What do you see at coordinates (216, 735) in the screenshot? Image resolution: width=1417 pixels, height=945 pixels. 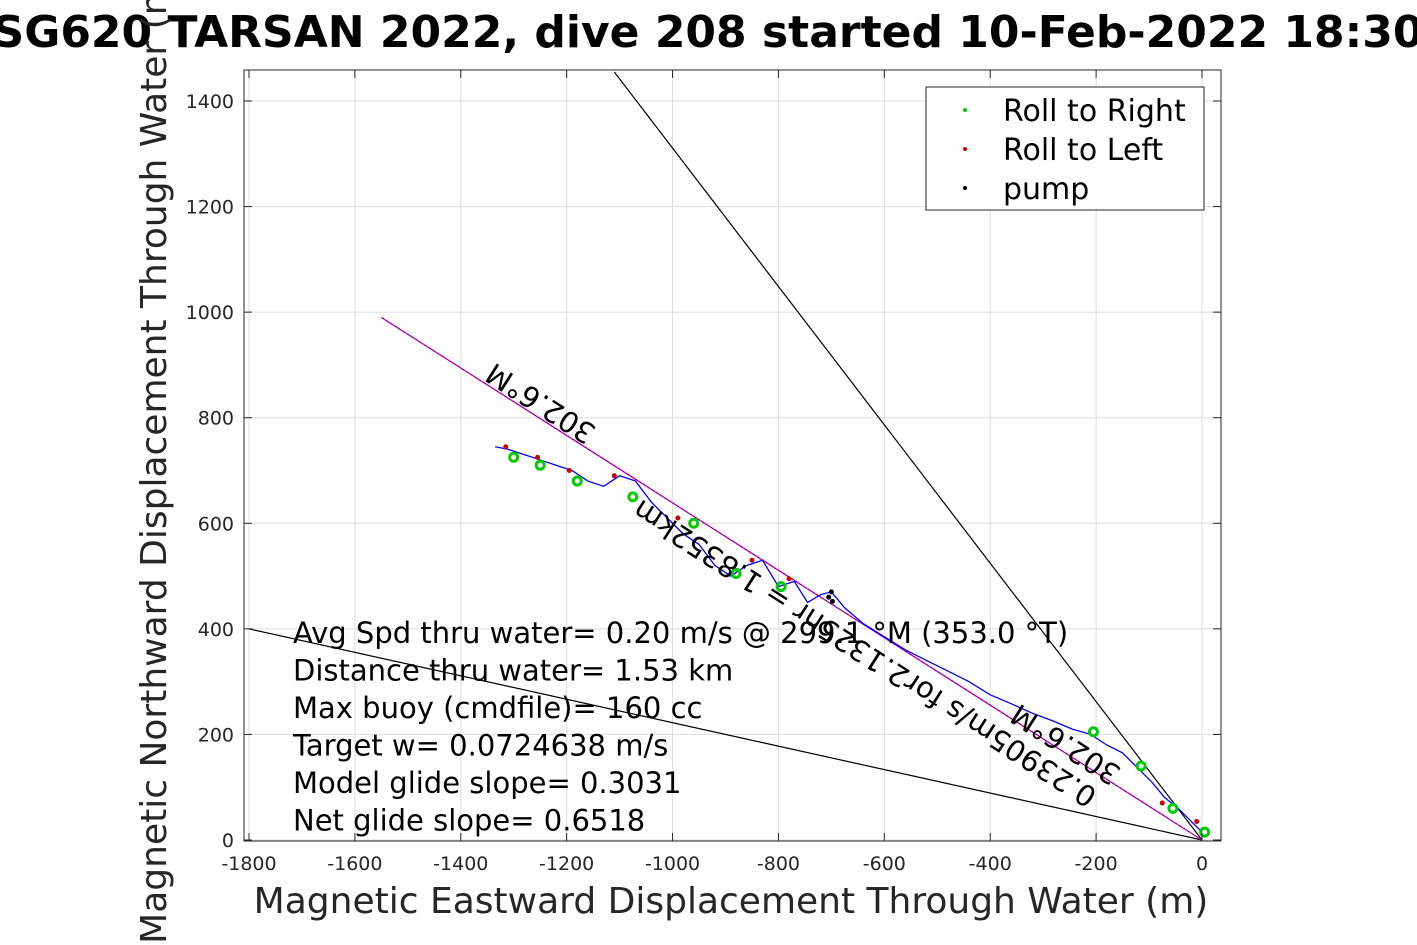 I see `y-tick-label: 200` at bounding box center [216, 735].